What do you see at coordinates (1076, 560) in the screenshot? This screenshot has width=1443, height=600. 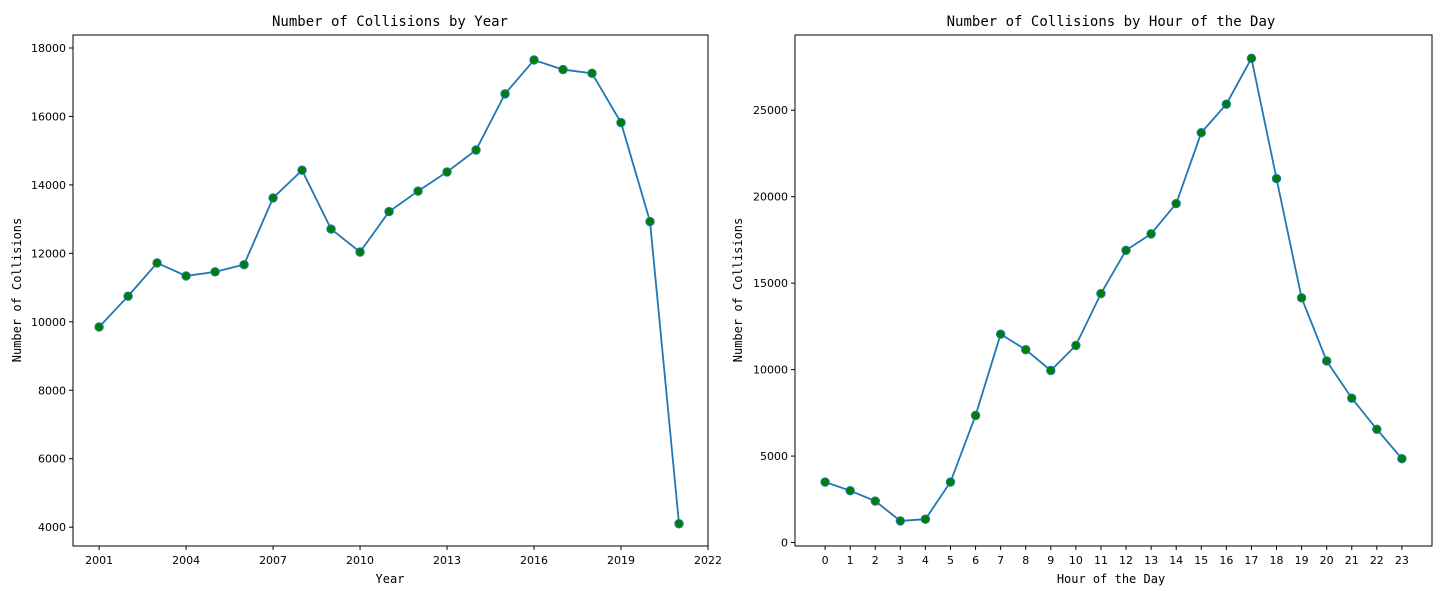 I see `x-tick-label: 10` at bounding box center [1076, 560].